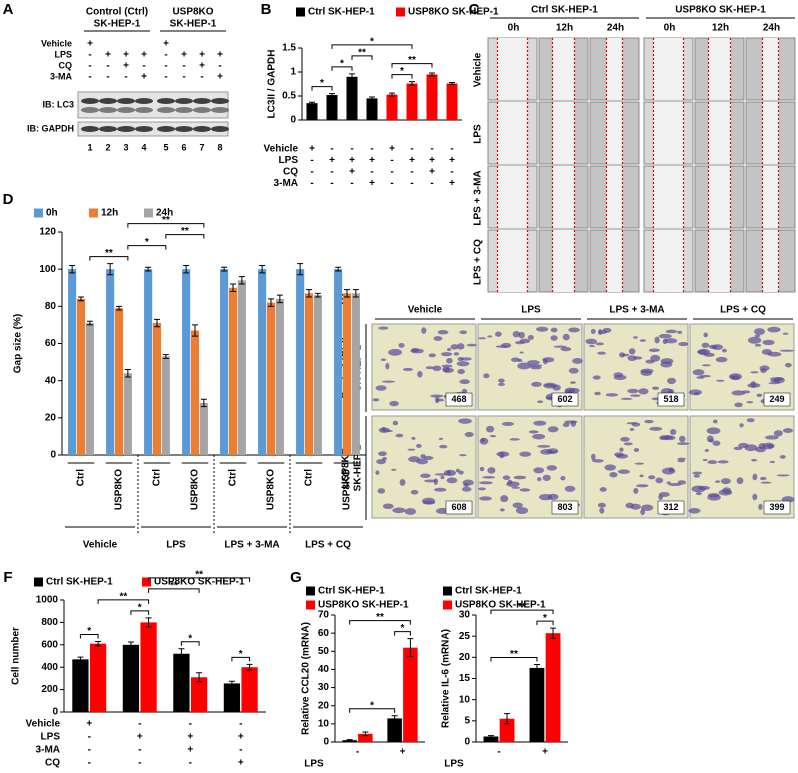  What do you see at coordinates (52, 213) in the screenshot?
I see `legend-label: 0h` at bounding box center [52, 213].